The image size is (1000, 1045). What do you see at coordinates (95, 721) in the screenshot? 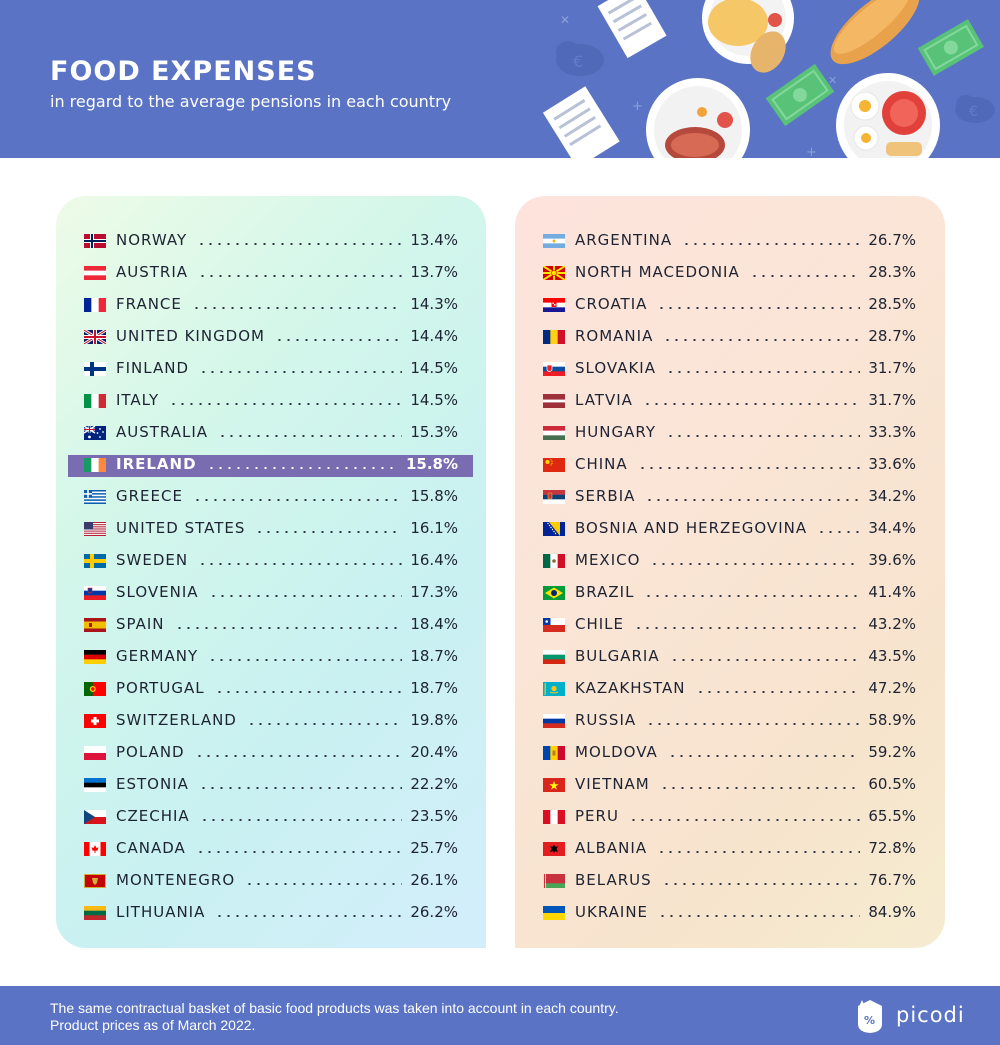
I see `flag-switzerland-icon` at bounding box center [95, 721].